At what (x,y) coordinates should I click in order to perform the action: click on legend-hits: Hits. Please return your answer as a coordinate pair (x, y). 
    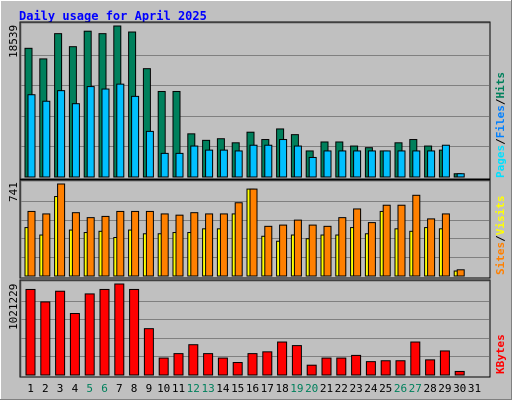
    Looking at the image, I should click on (500, 85).